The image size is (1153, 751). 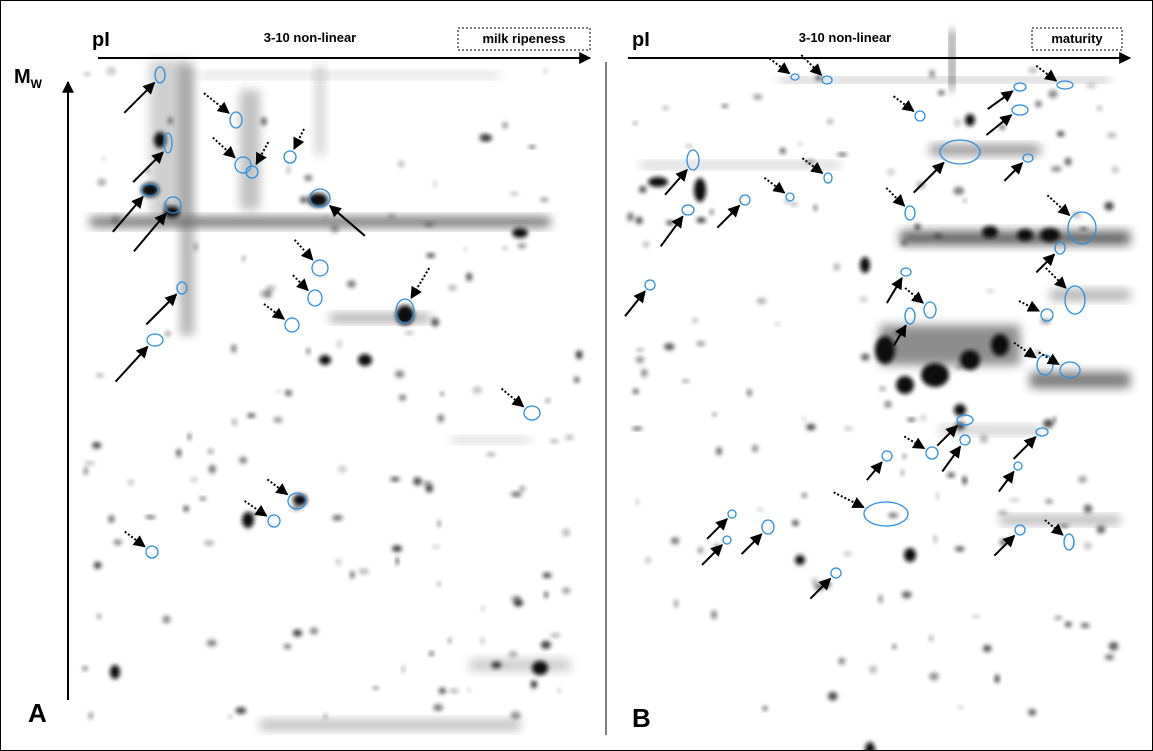 What do you see at coordinates (28, 78) in the screenshot?
I see `mw-label: MW` at bounding box center [28, 78].